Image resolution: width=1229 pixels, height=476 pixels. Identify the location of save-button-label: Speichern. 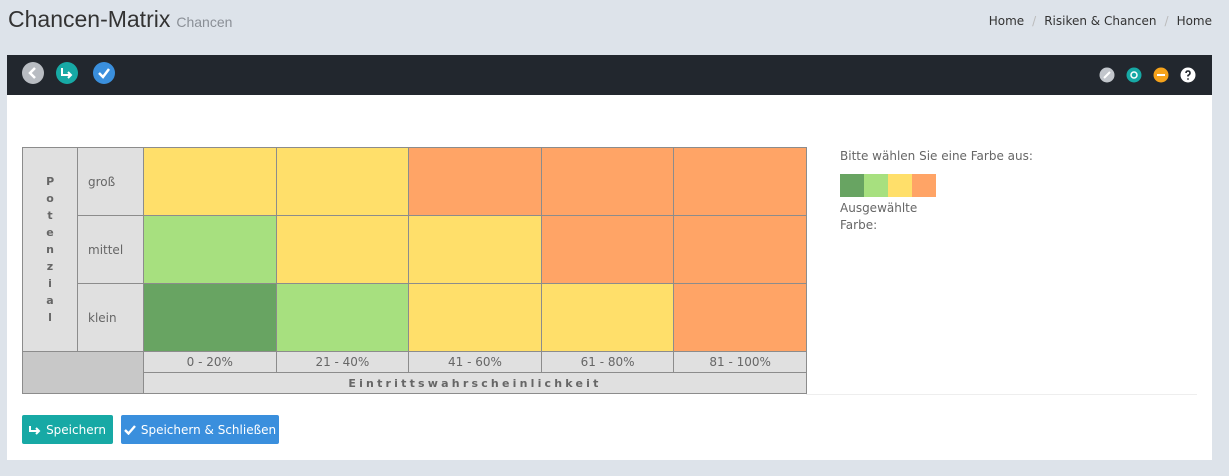
(76, 429).